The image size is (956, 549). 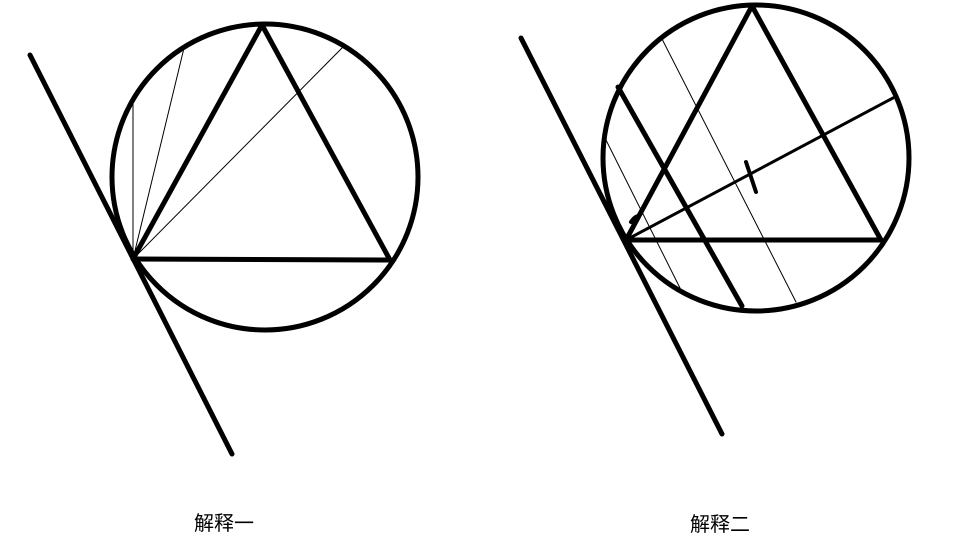 I want to click on perpendicular-line, so click(x=759, y=169).